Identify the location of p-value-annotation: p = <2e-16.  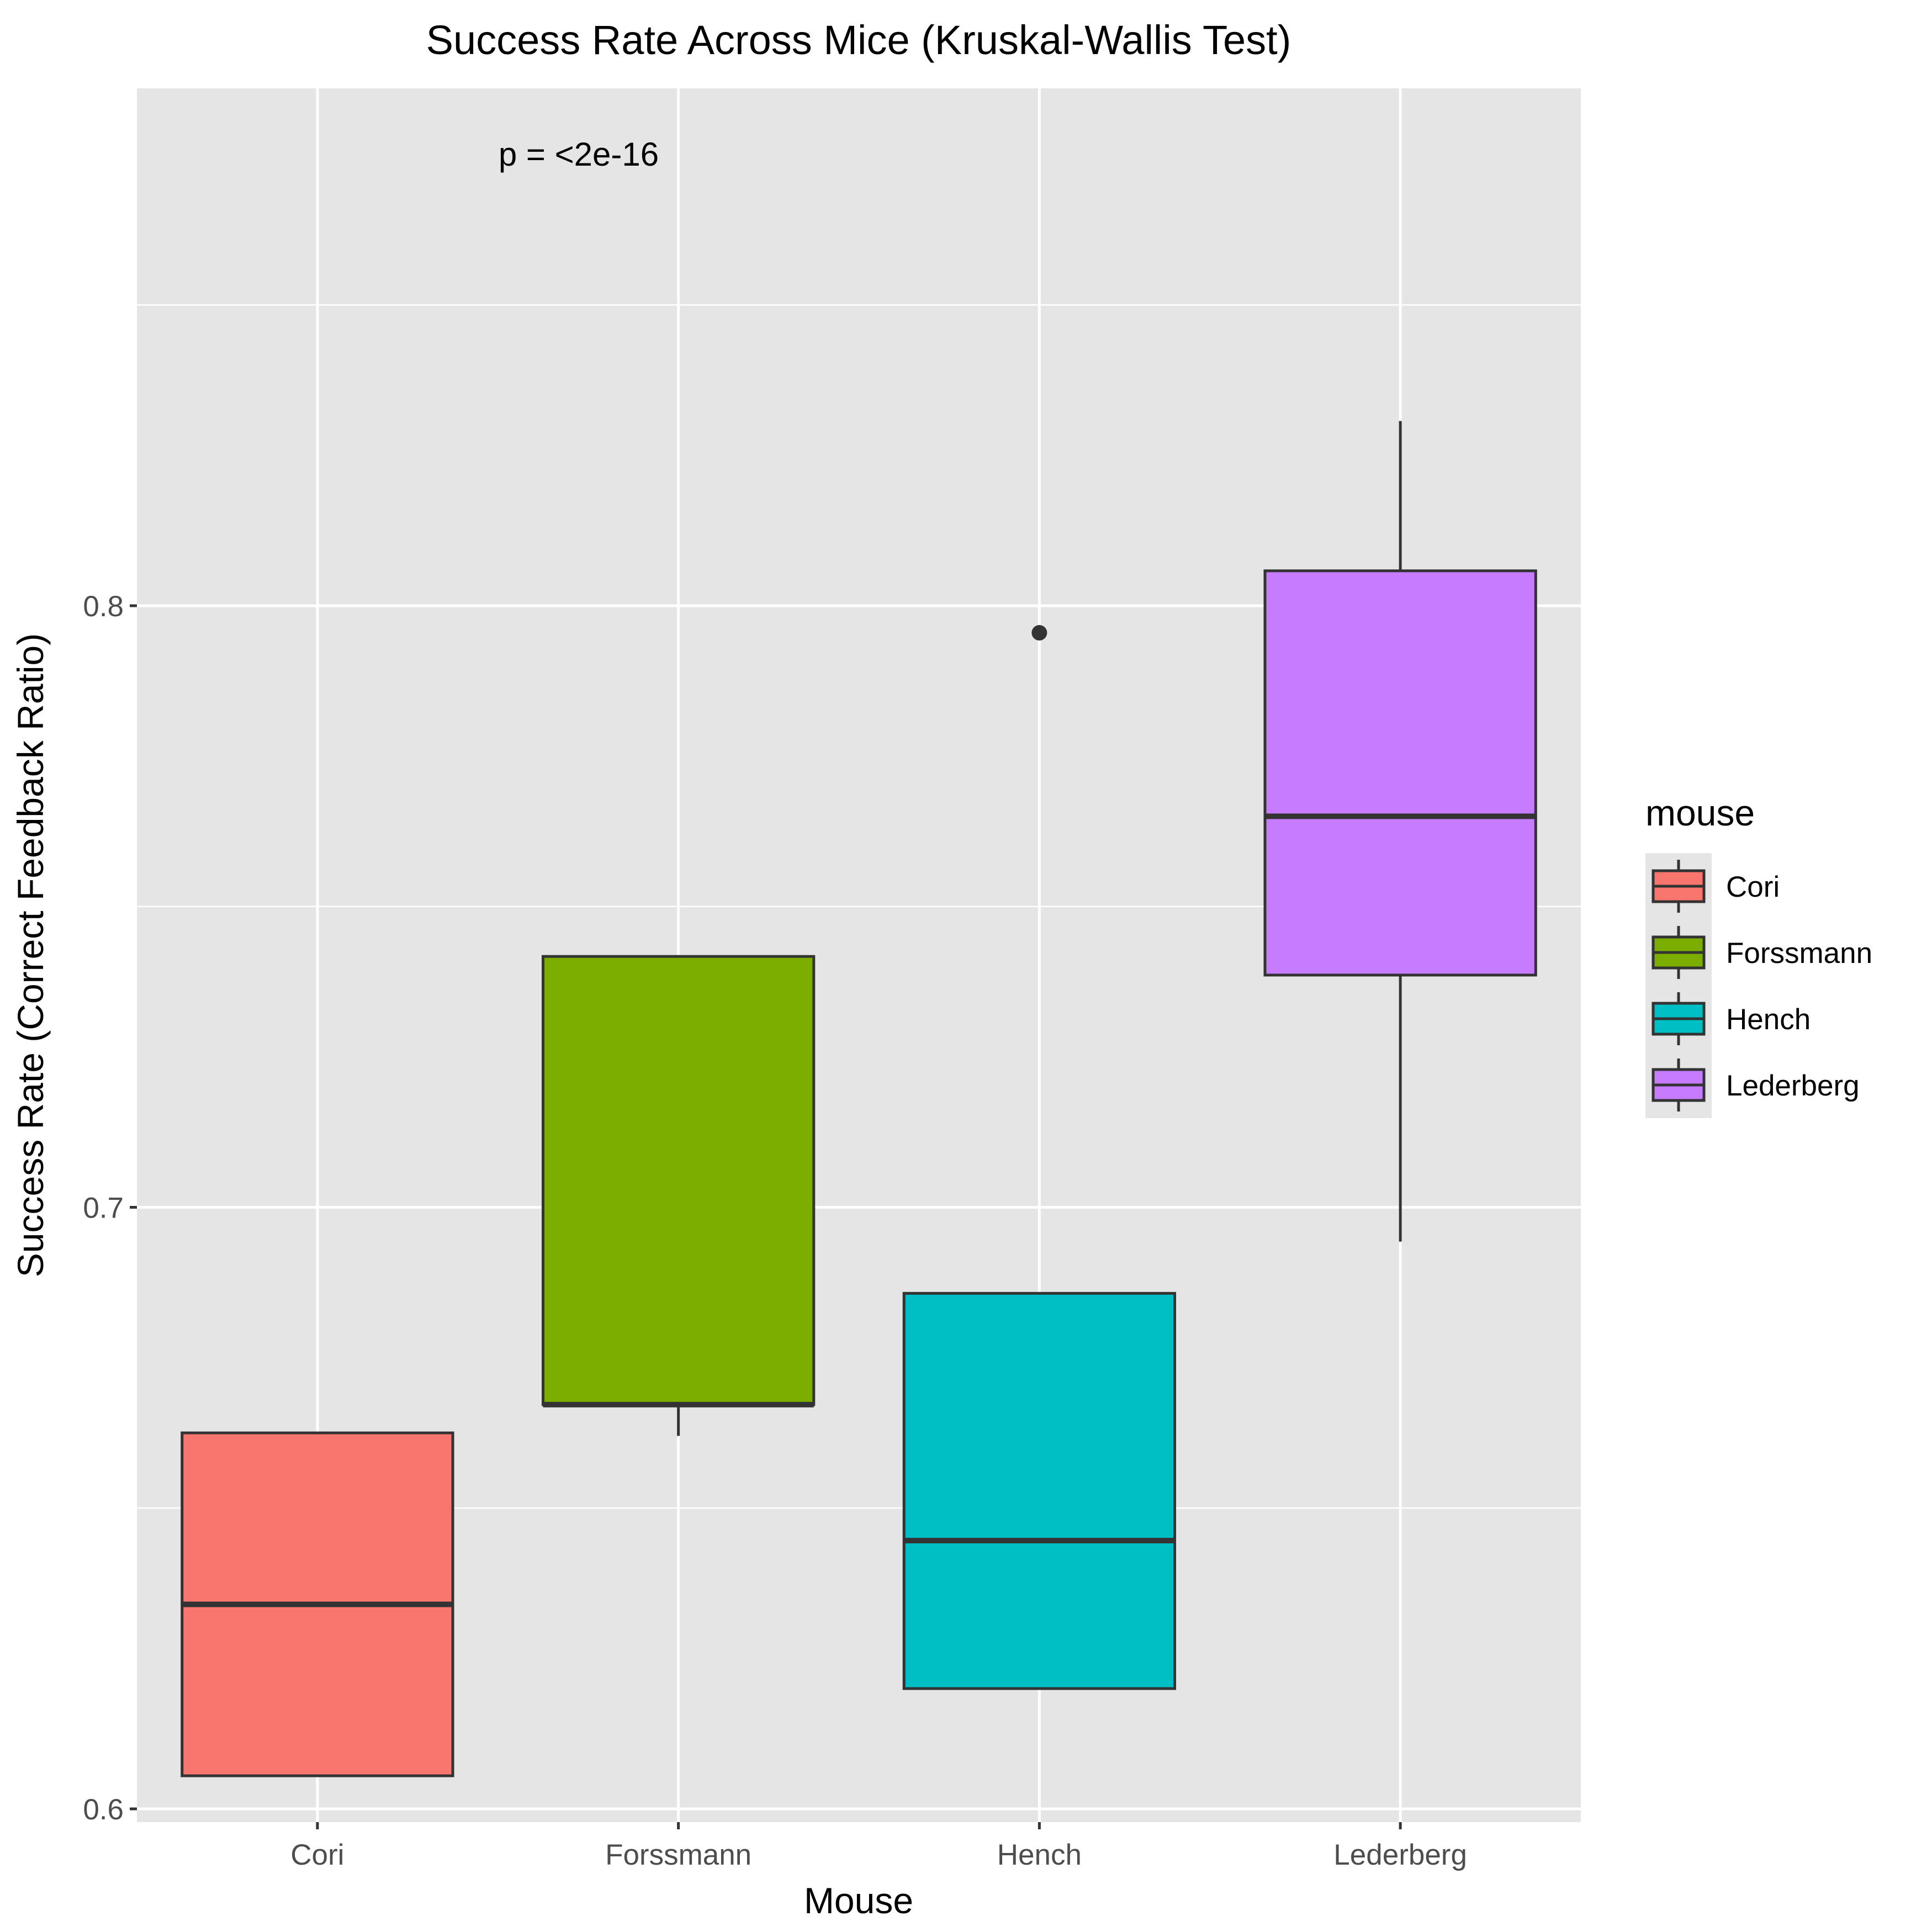
(579, 154).